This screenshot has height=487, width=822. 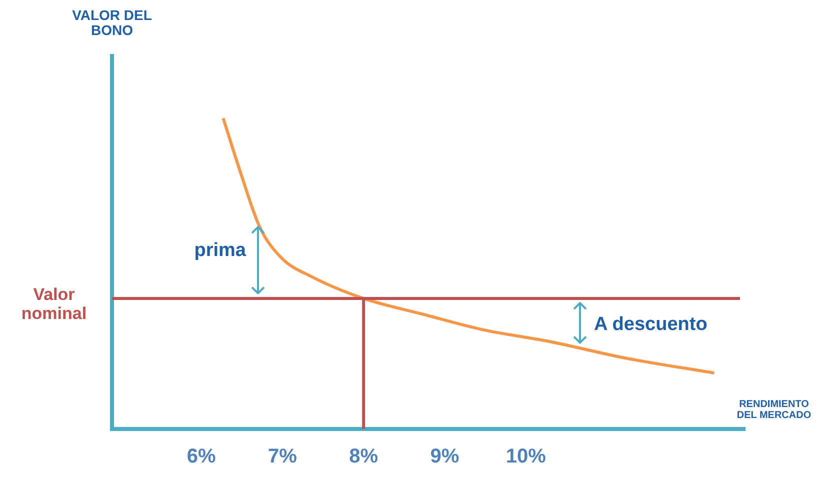 What do you see at coordinates (54, 304) in the screenshot?
I see `ref-line-label: Valor nominal` at bounding box center [54, 304].